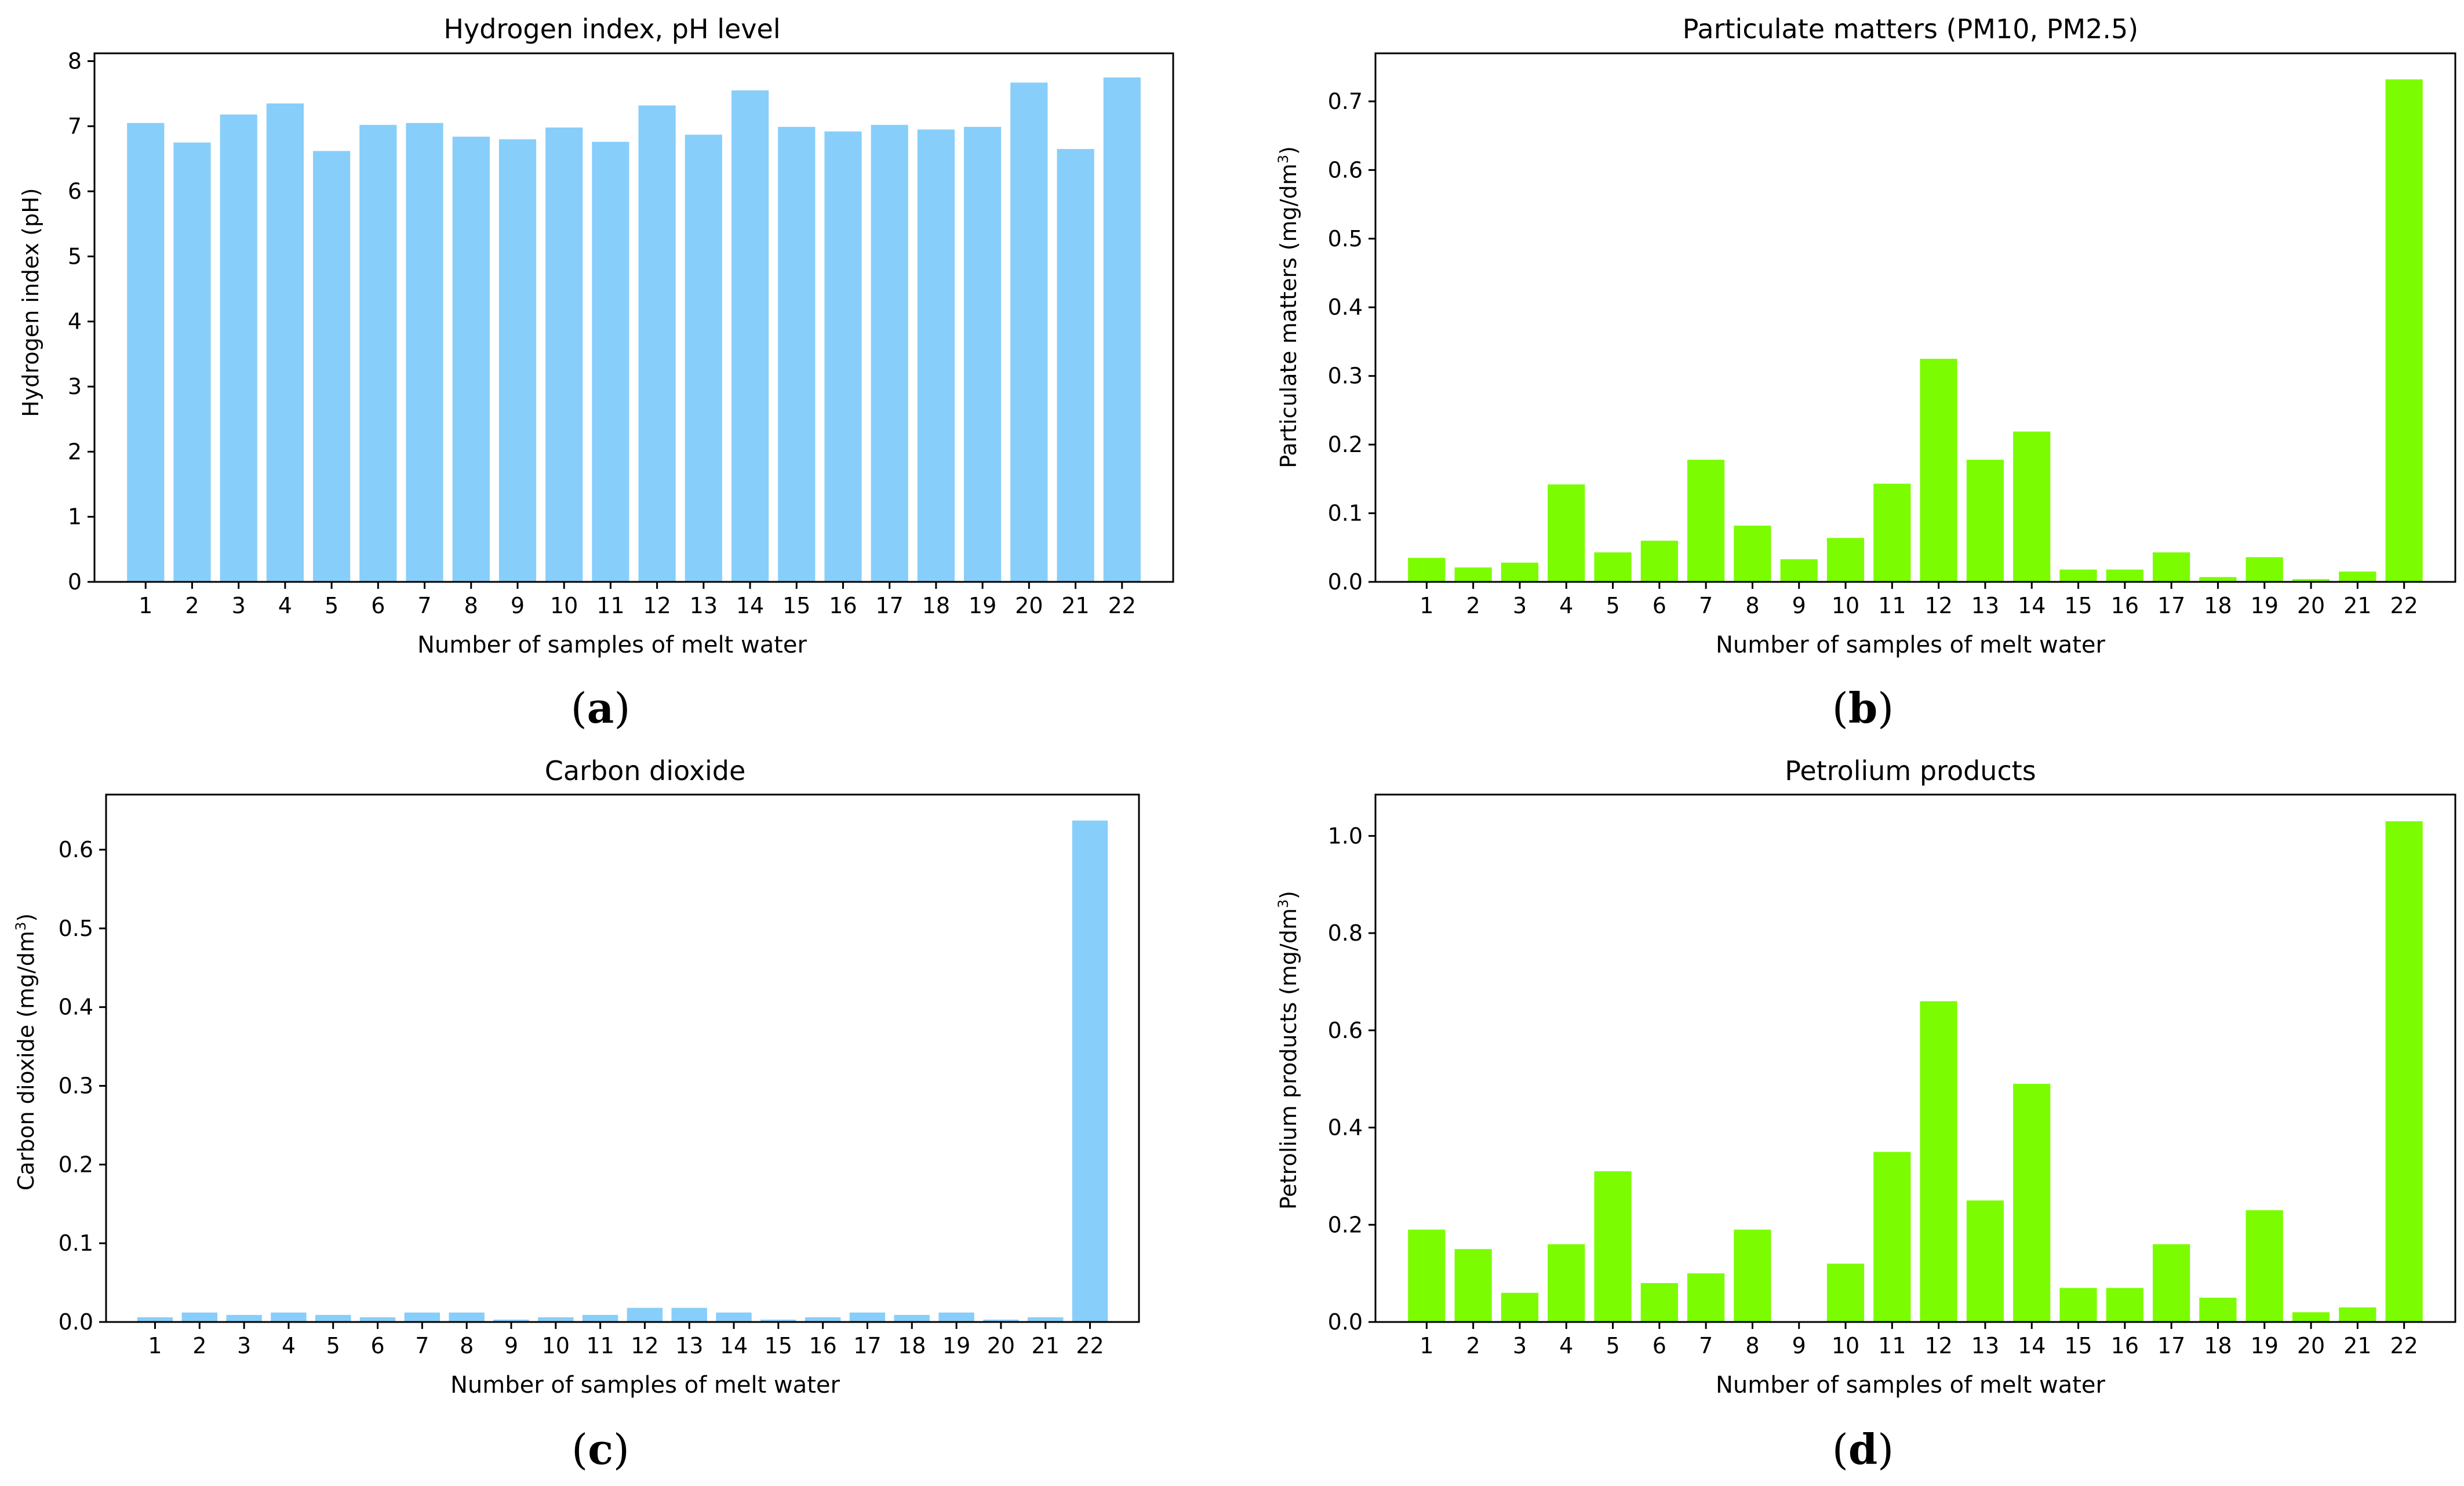 The width and height of the screenshot is (2464, 1486). I want to click on panel-d-ytick-label: 0.2, so click(1346, 1224).